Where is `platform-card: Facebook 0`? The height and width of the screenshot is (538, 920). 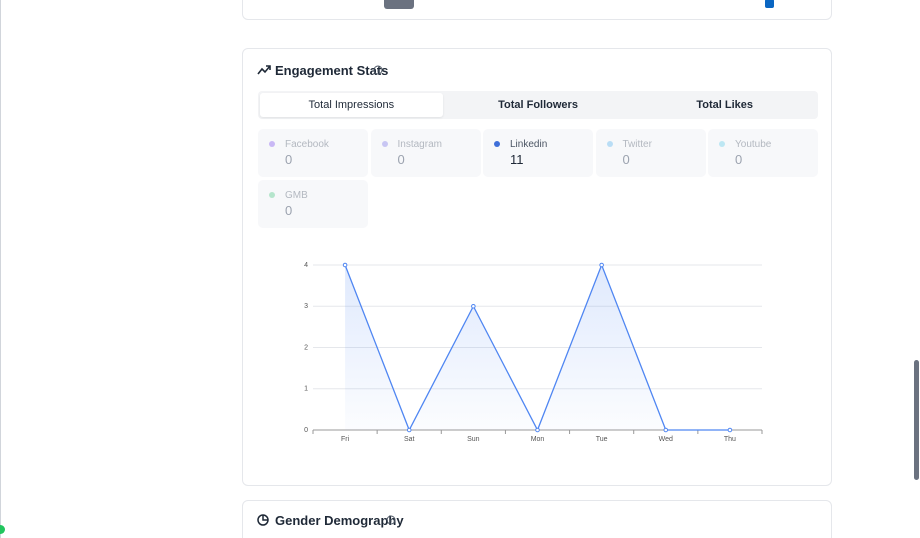
platform-card: Facebook 0 is located at coordinates (313, 153).